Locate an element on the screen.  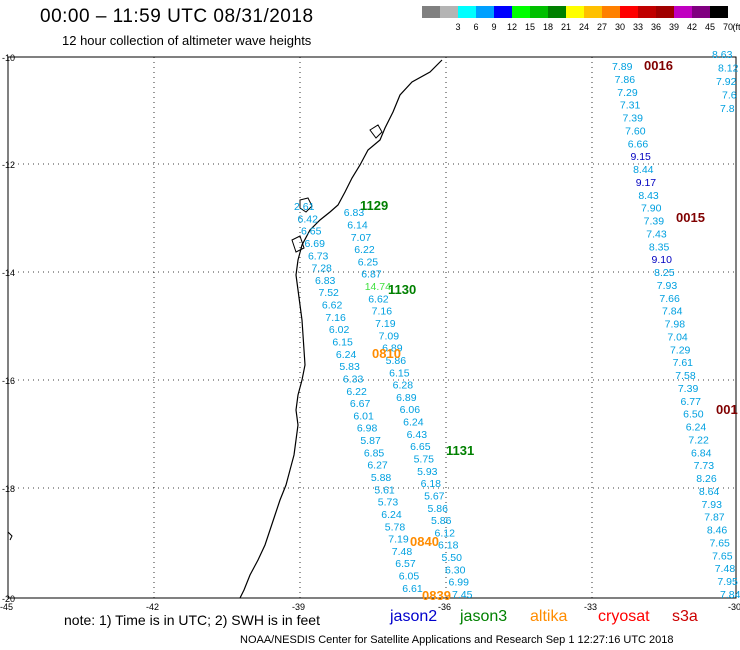
wave-height-value: 7.73 is located at coordinates (704, 466).